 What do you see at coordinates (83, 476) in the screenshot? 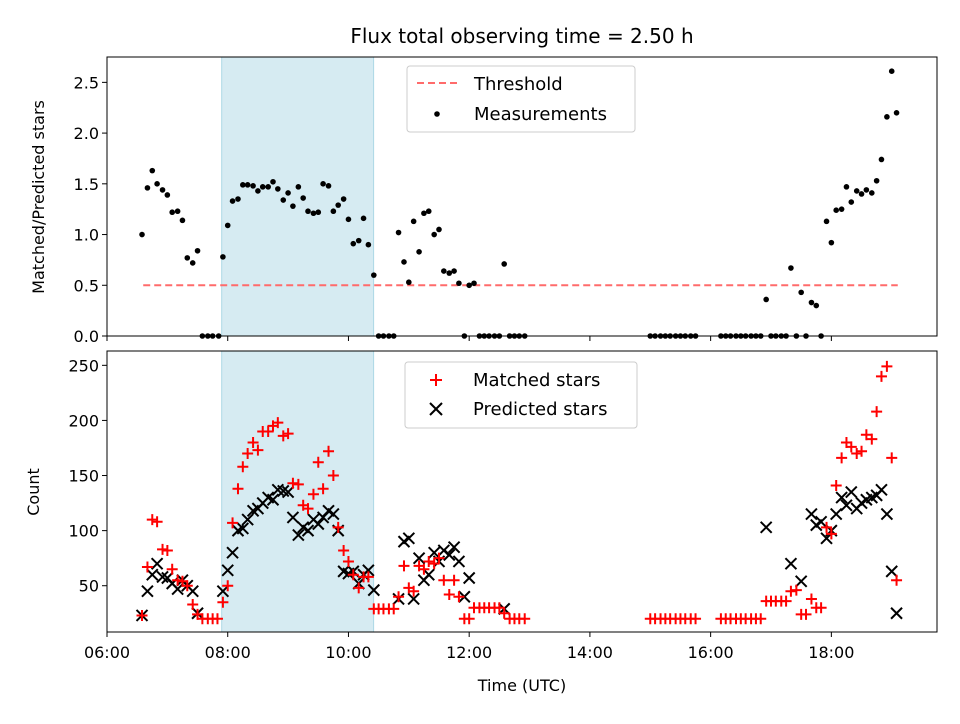
I see `bottom-y-tick-label: 150` at bounding box center [83, 476].